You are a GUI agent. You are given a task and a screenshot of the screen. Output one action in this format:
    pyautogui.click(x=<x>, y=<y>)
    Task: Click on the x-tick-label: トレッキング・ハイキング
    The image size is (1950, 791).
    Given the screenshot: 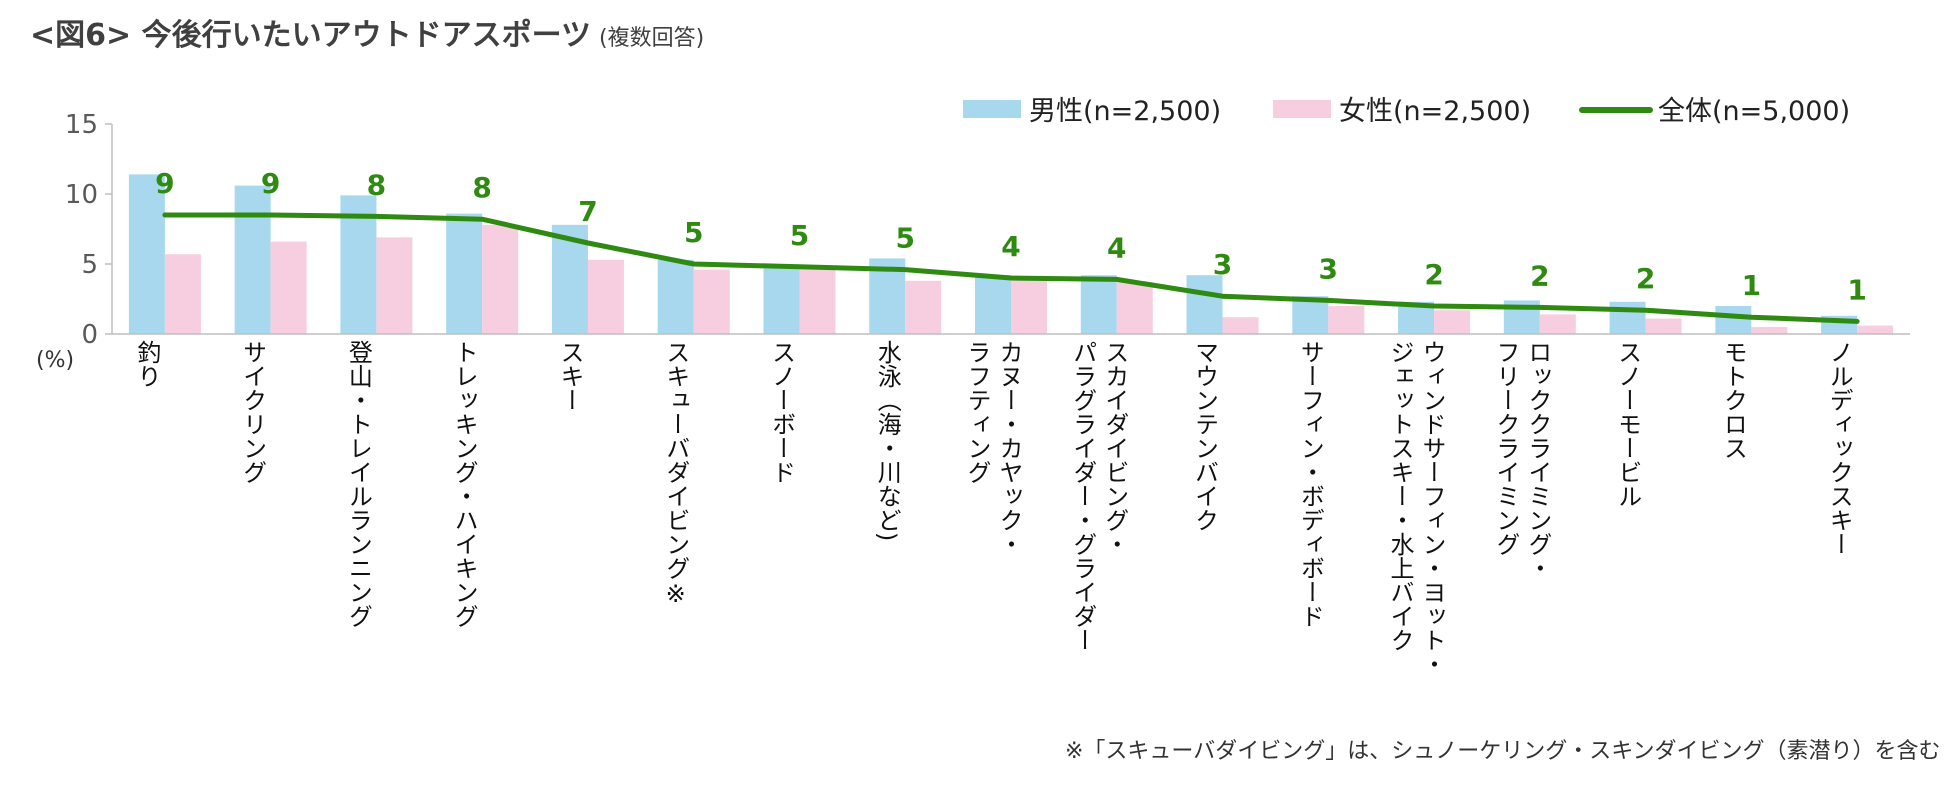 What is the action you would take?
    pyautogui.click(x=464, y=484)
    